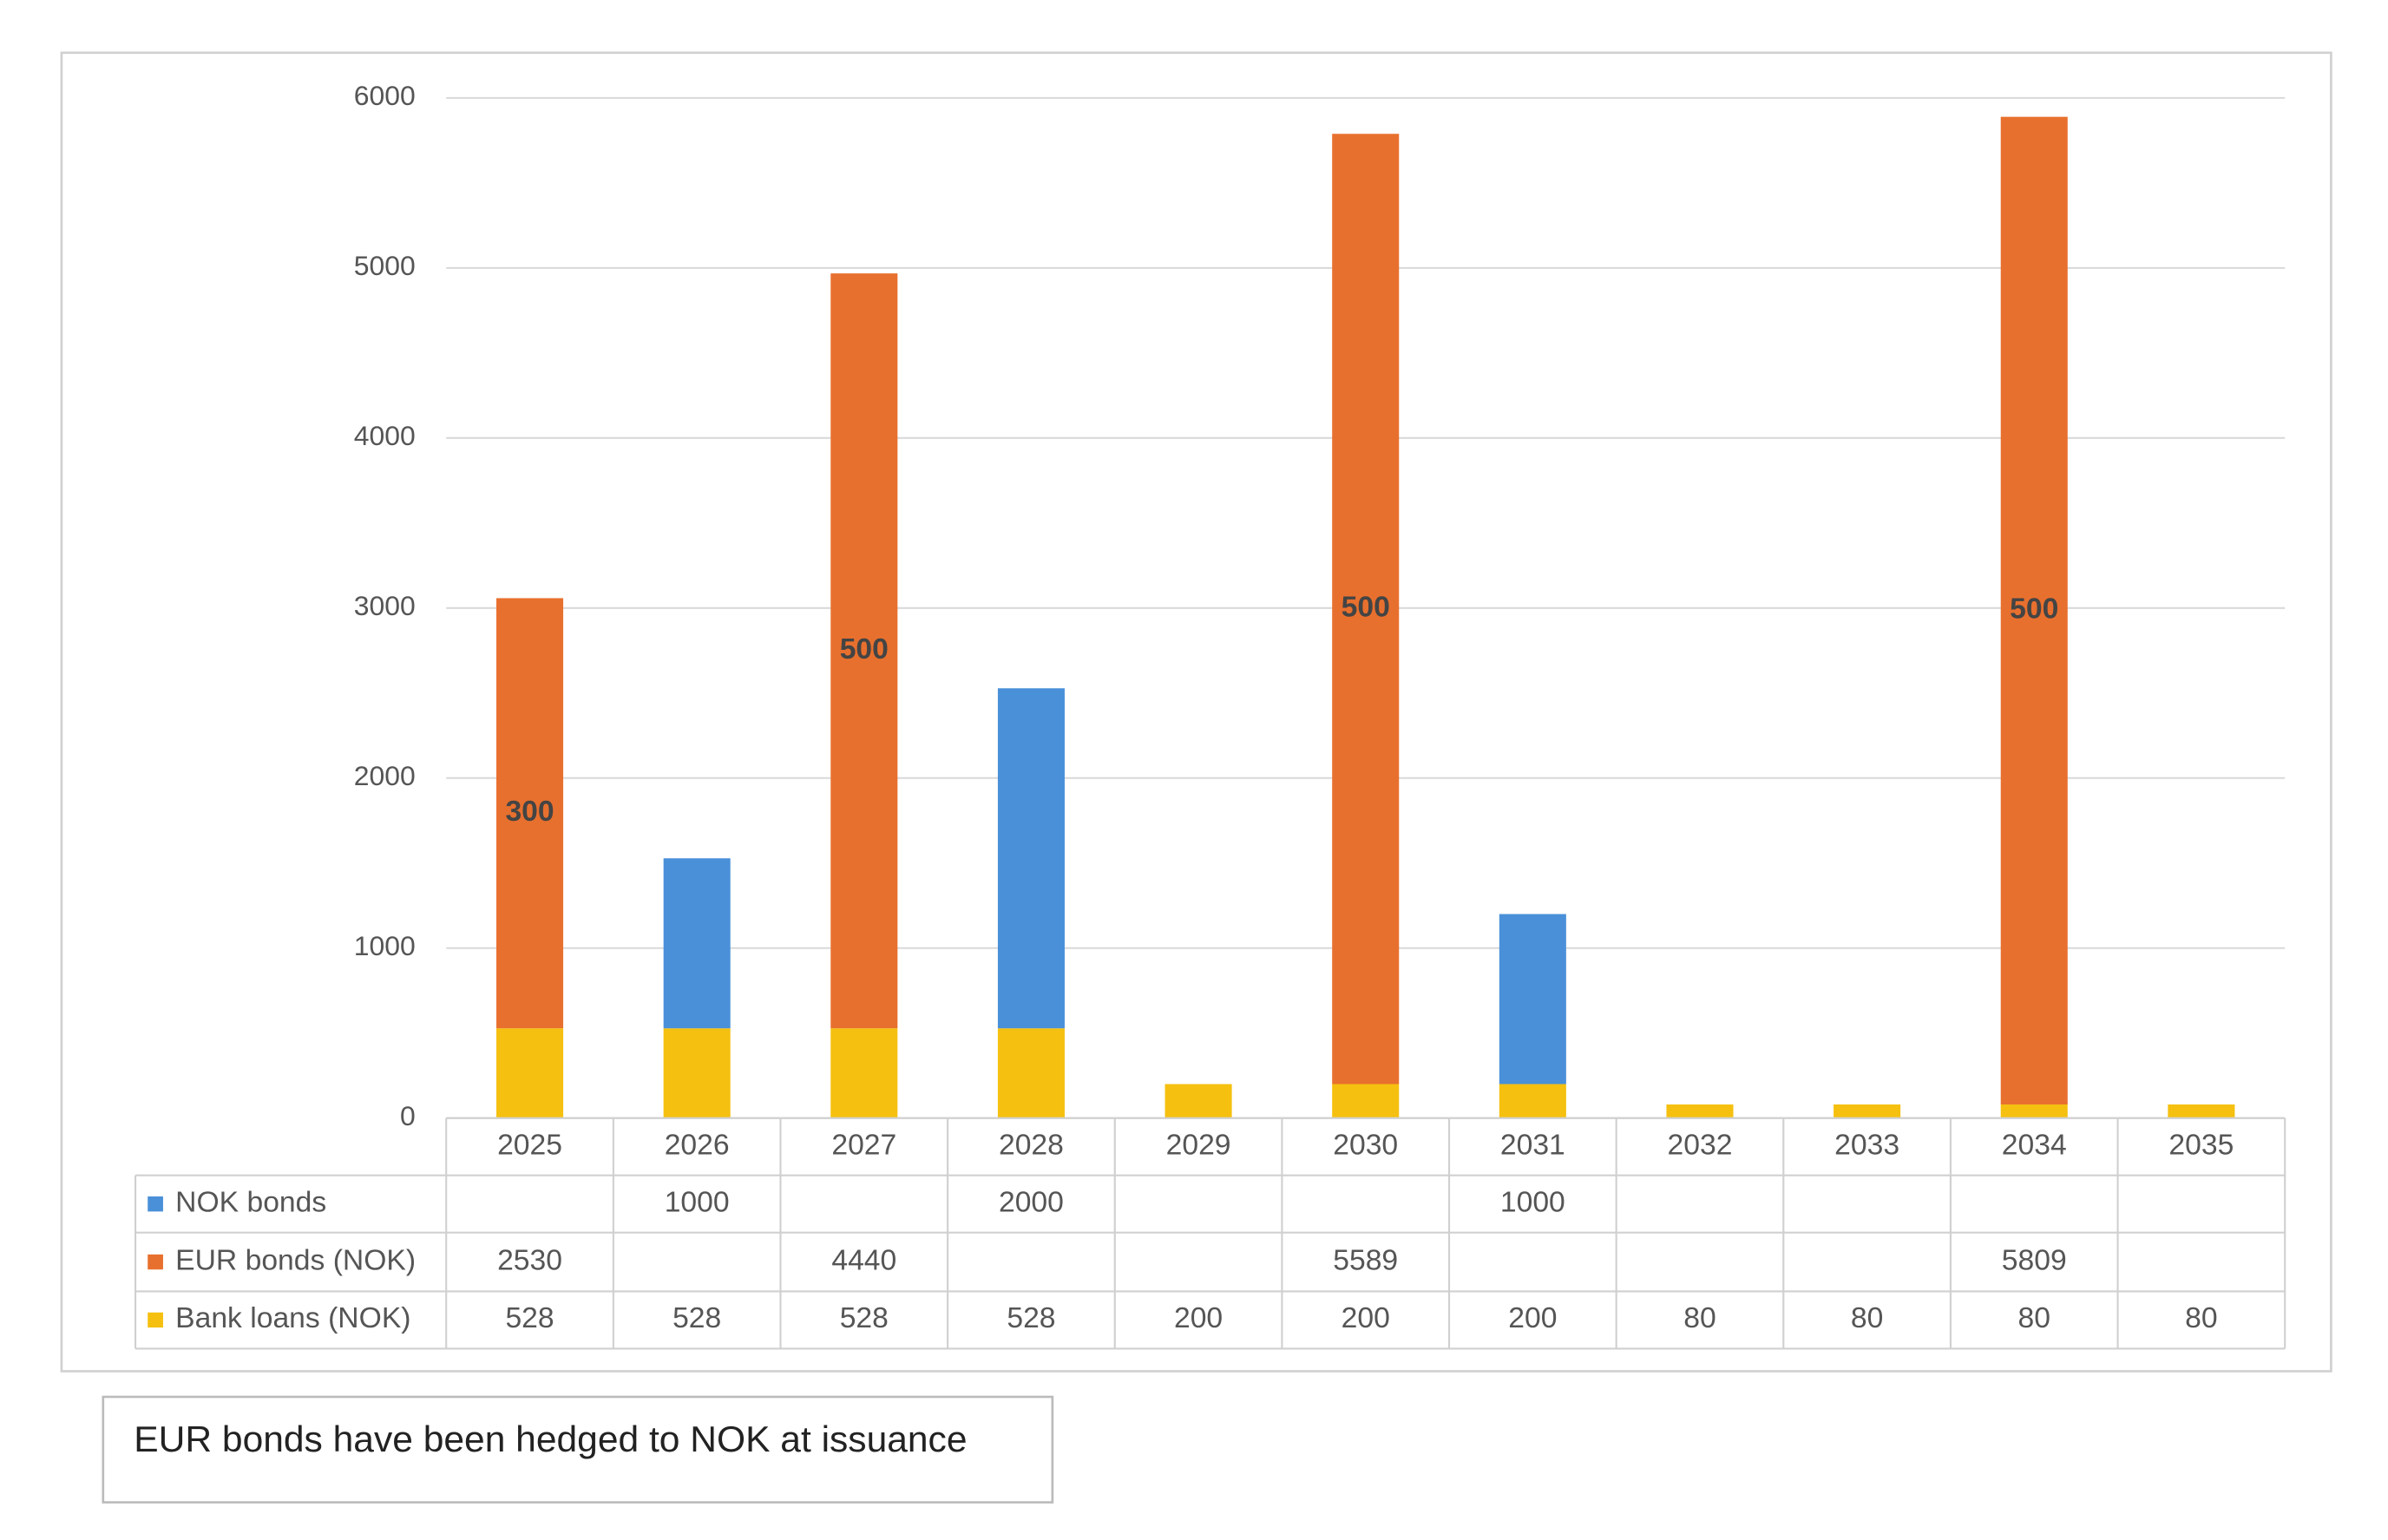 This screenshot has width=2388, height=1540. I want to click on x-tick-label: 2030, so click(1365, 1146).